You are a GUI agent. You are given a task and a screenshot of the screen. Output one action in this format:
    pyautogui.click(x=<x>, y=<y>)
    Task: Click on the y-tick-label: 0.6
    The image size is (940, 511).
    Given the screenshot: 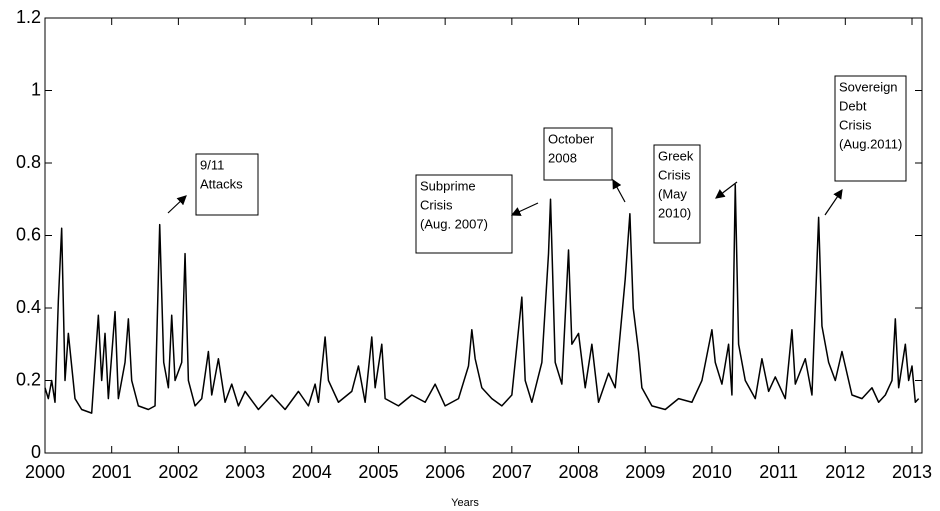 What is the action you would take?
    pyautogui.click(x=28, y=234)
    